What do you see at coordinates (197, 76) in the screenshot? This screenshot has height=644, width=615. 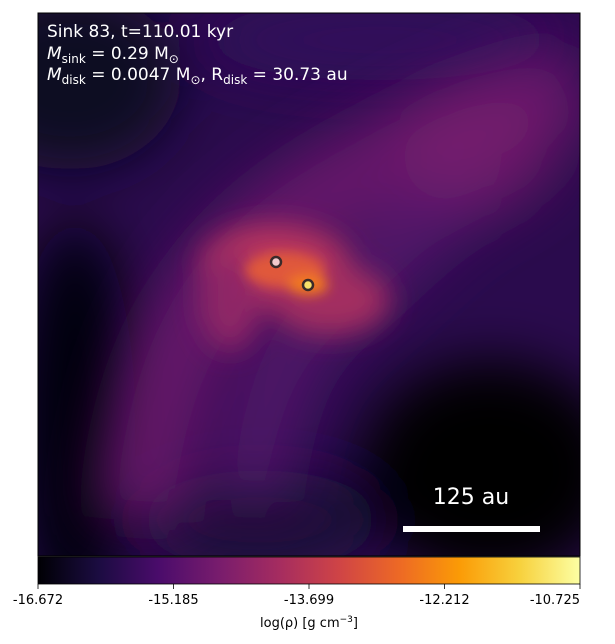 I see `disk-line: Mdisk = 0.0047 M⊙, Rdisk = 30.73 au` at bounding box center [197, 76].